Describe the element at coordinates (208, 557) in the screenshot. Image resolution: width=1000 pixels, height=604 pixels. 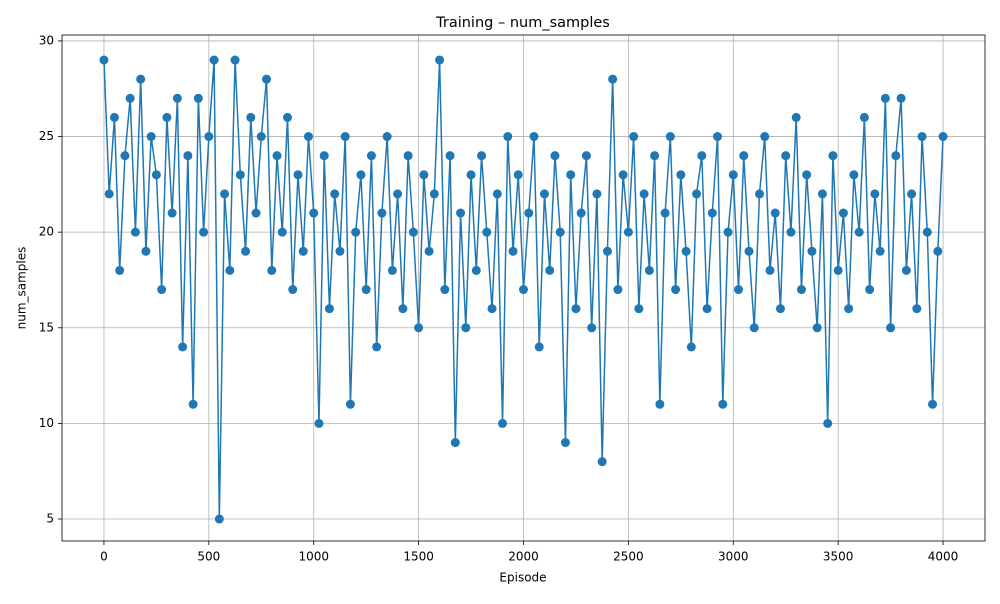
I see `x-tick-label: 500` at that location.